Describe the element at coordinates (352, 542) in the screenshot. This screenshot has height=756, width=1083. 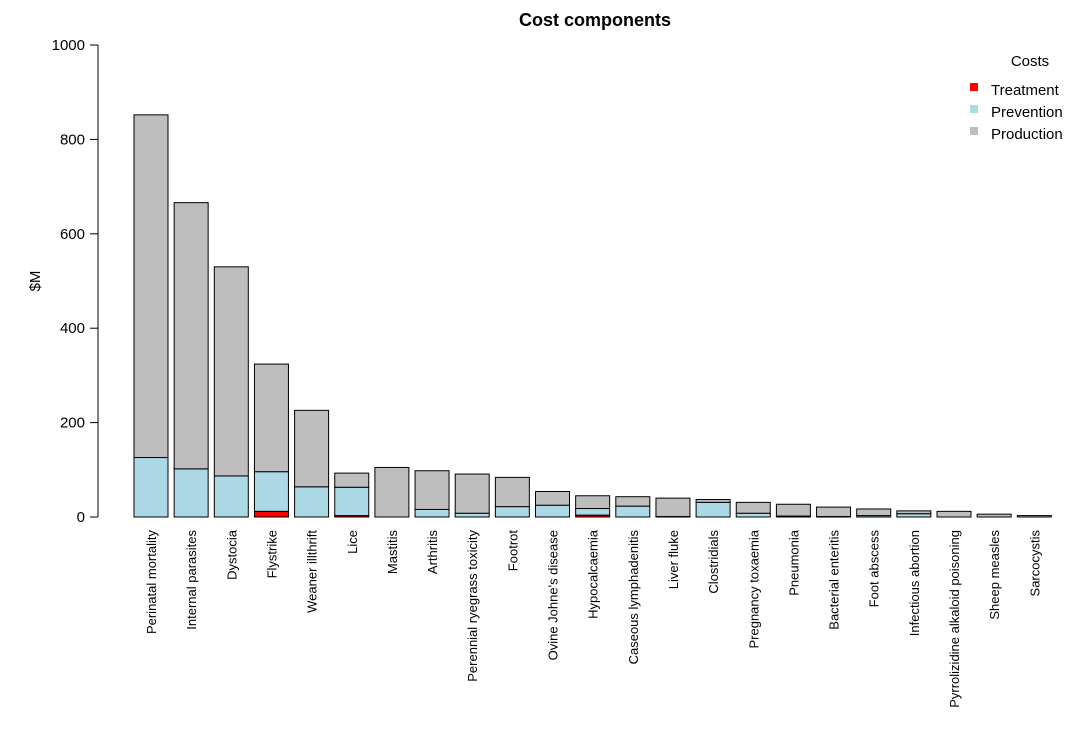
I see `x-tick-label: Lice` at that location.